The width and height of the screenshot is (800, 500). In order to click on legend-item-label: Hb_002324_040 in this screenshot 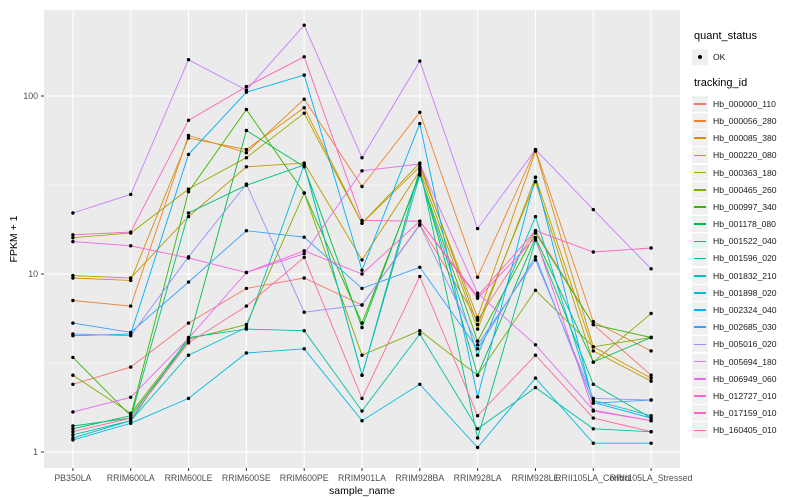, I will do `click(745, 310)`.